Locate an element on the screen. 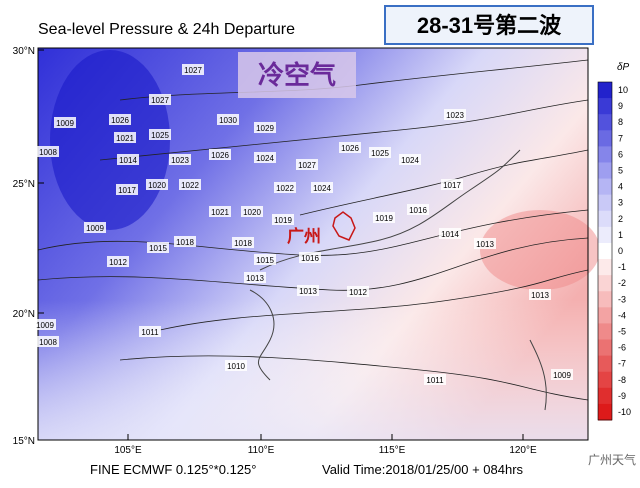 Image resolution: width=640 pixels, height=488 pixels. isobar-label: 1014 is located at coordinates (450, 234).